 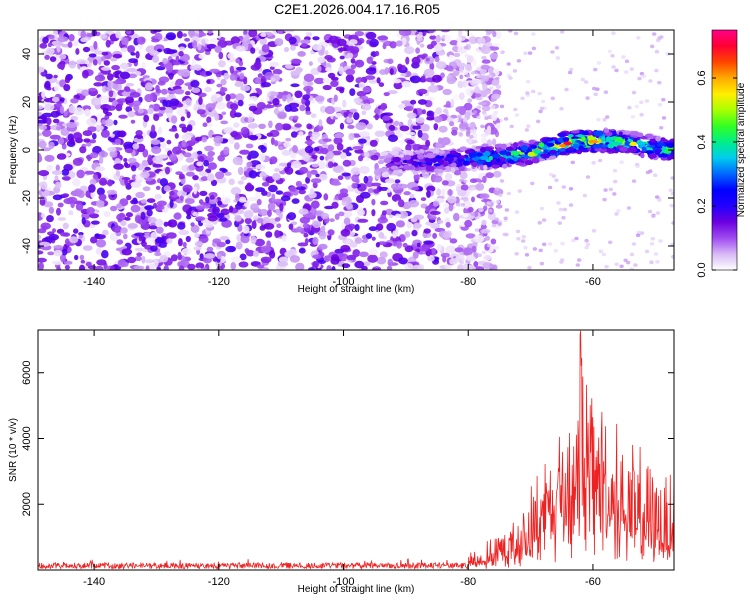 What do you see at coordinates (741, 149) in the screenshot?
I see `colorbar-label: Normalized spectral amplitude` at bounding box center [741, 149].